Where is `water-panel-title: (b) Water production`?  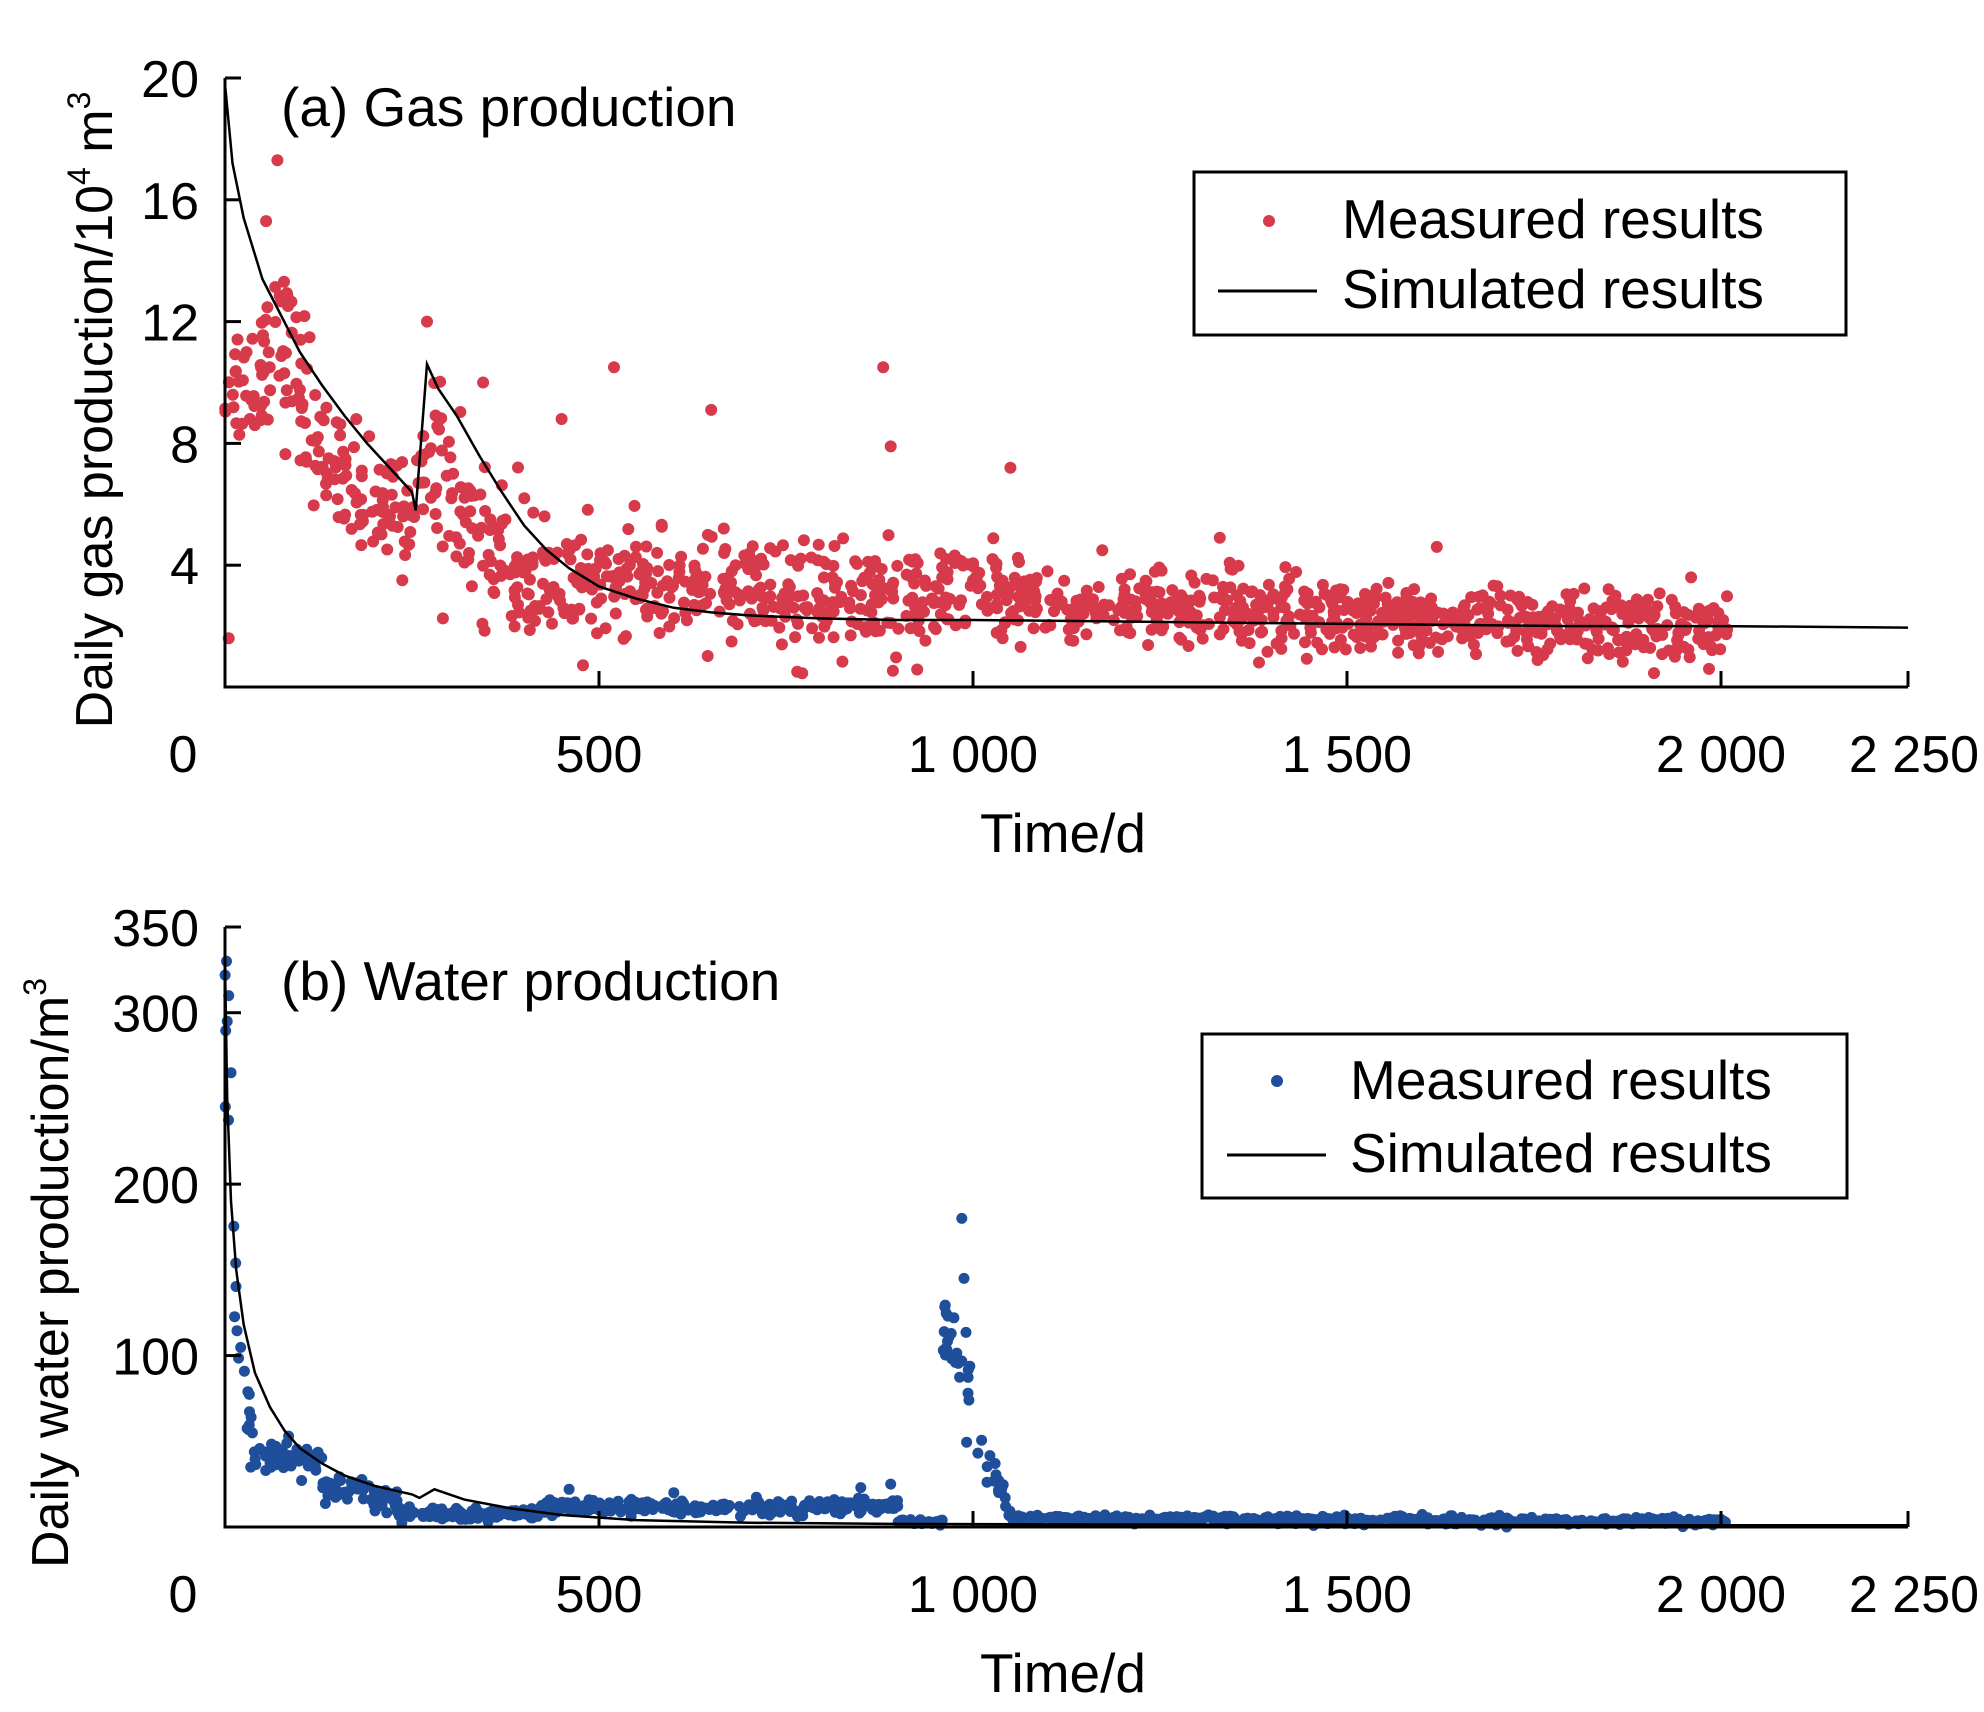 water-panel-title: (b) Water production is located at coordinates (530, 981).